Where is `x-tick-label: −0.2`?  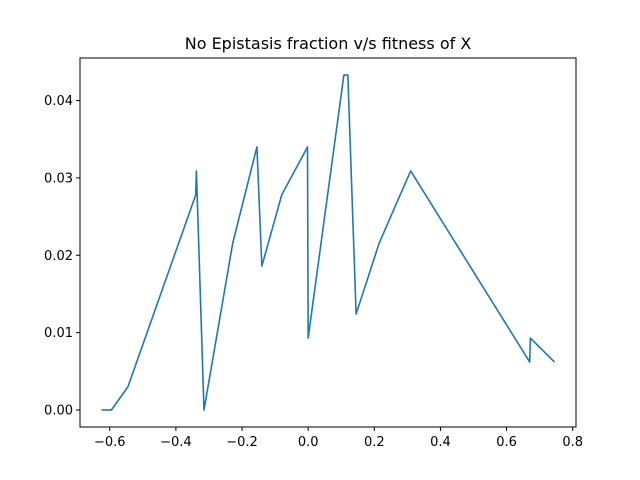
x-tick-label: −0.2 is located at coordinates (242, 442).